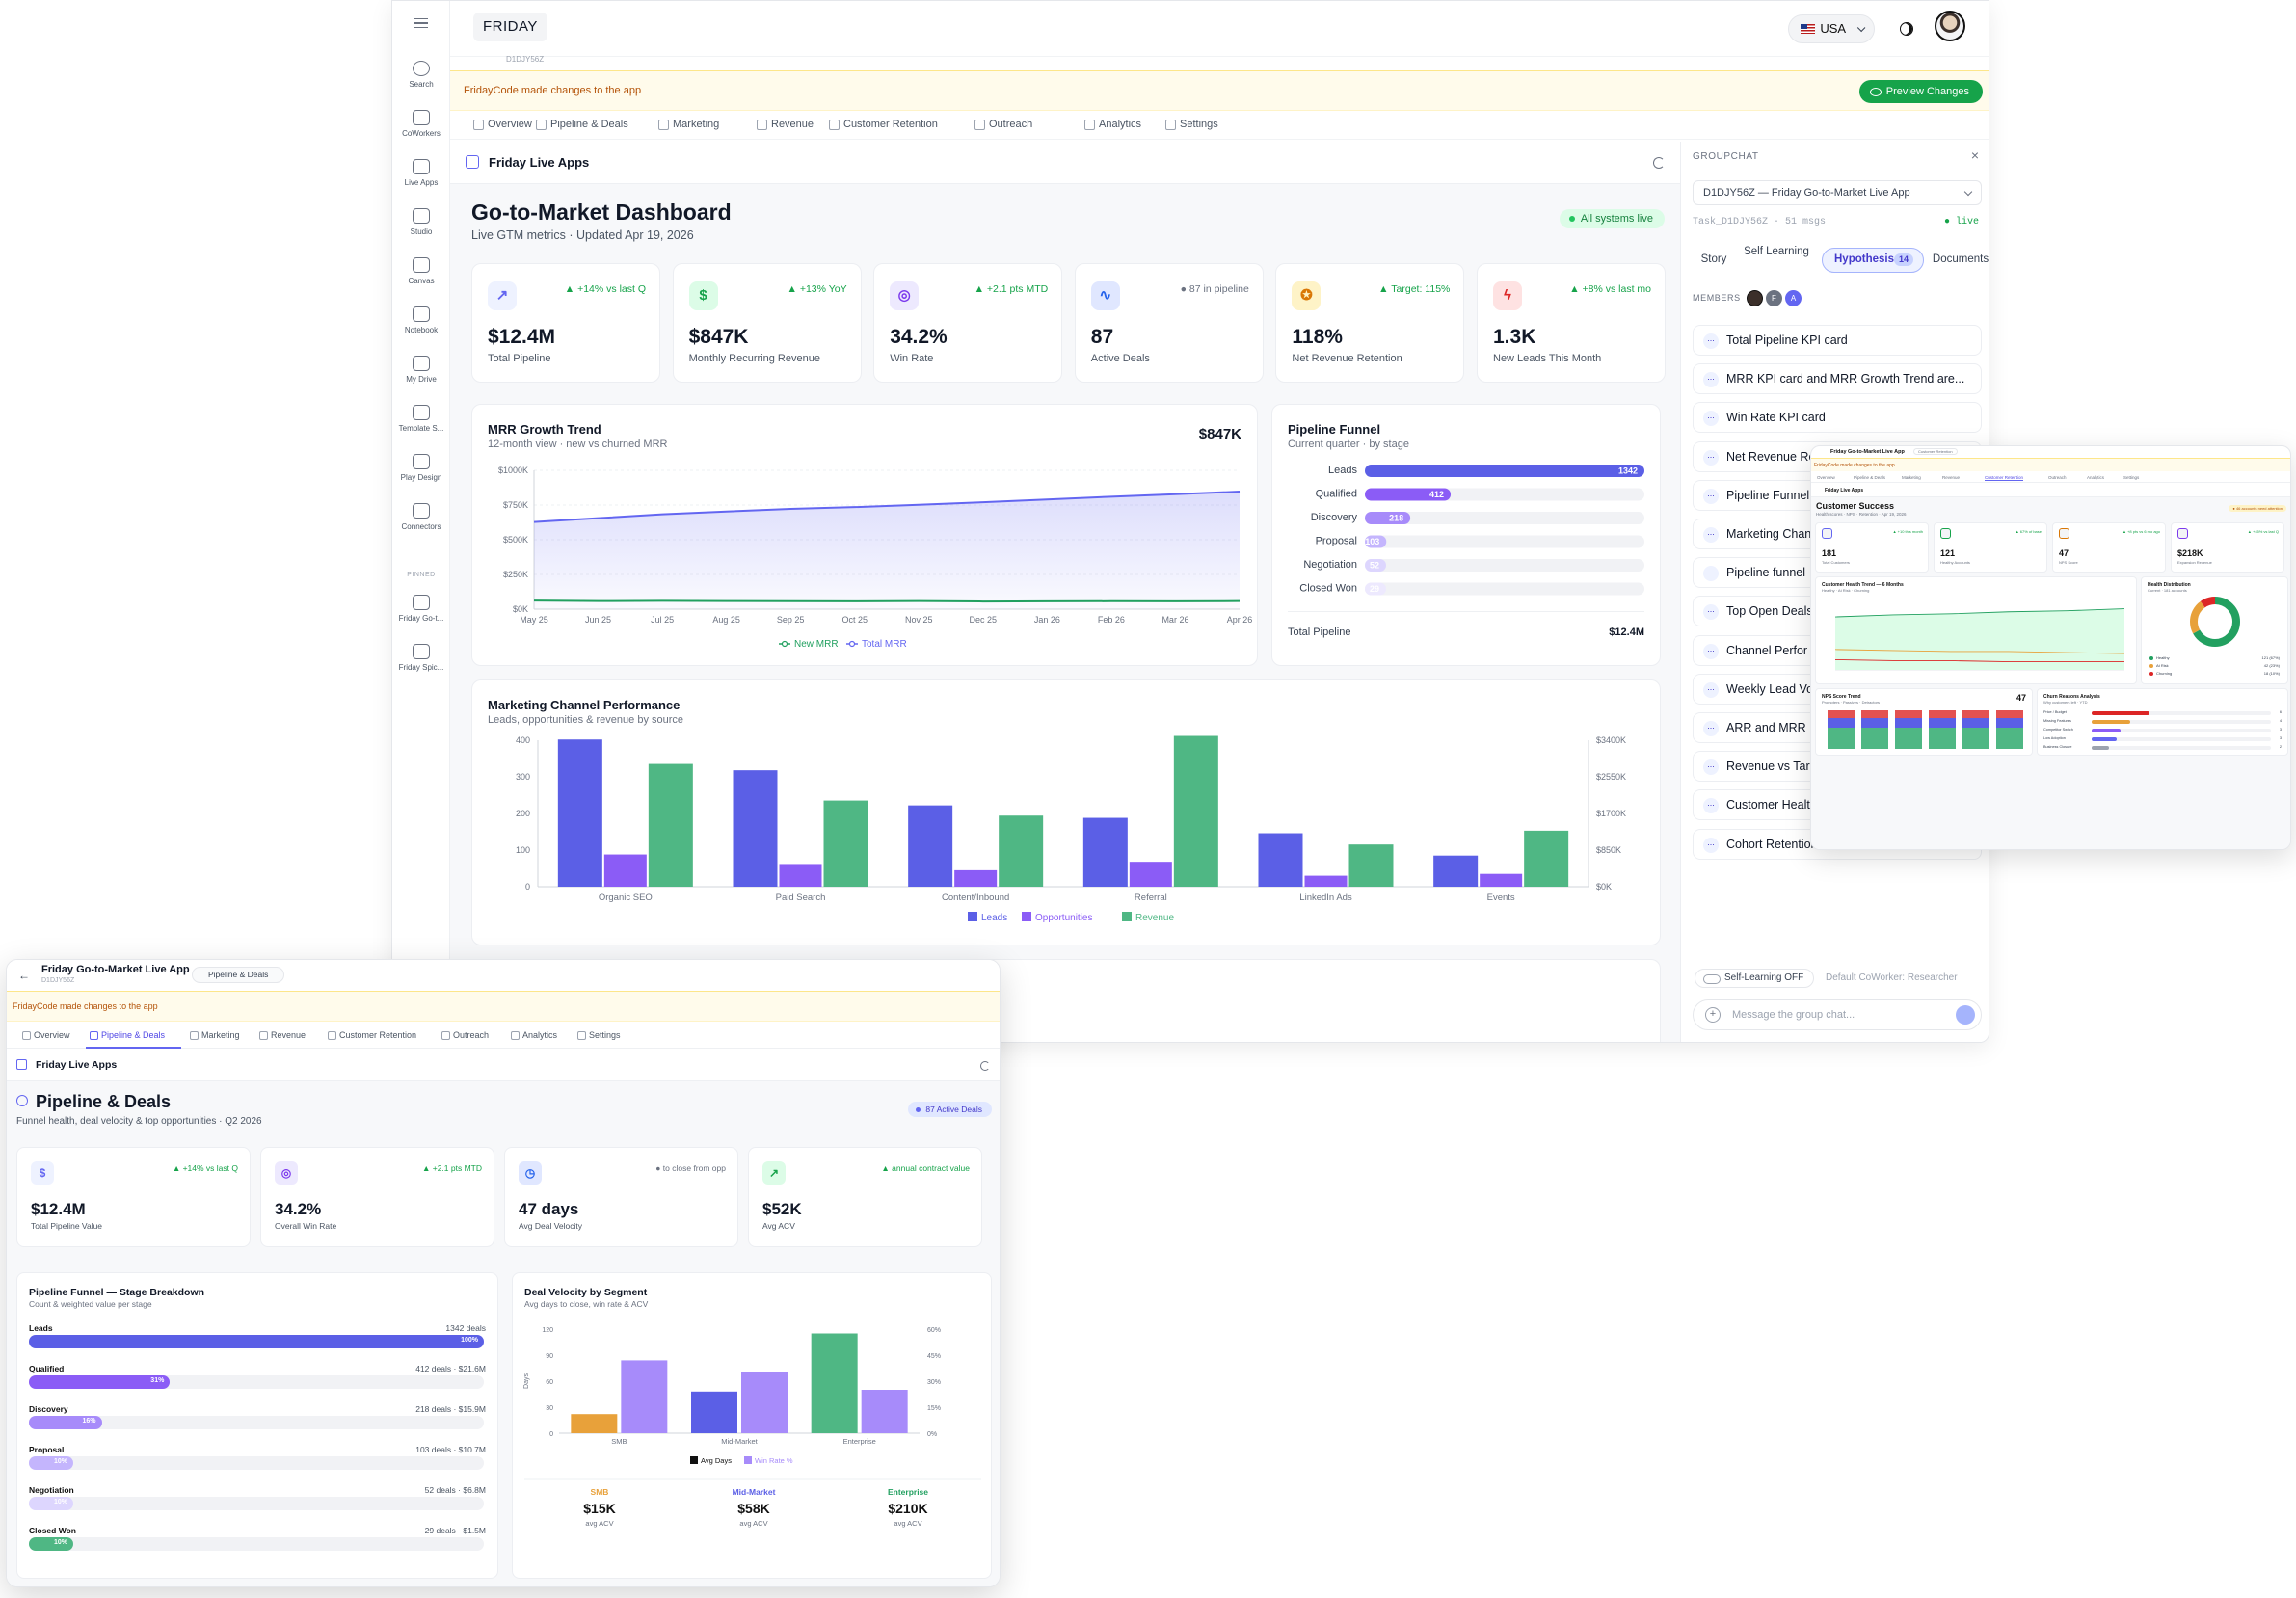  What do you see at coordinates (2096, 477) in the screenshot?
I see `cs-tab: Analytics` at bounding box center [2096, 477].